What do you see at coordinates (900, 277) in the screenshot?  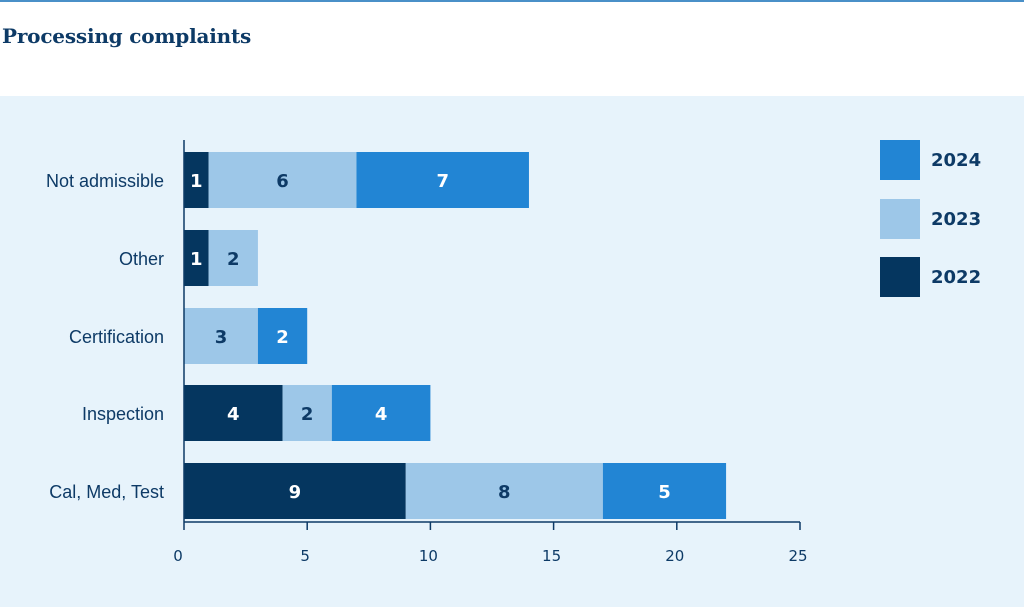 I see `legend-swatch-2022` at bounding box center [900, 277].